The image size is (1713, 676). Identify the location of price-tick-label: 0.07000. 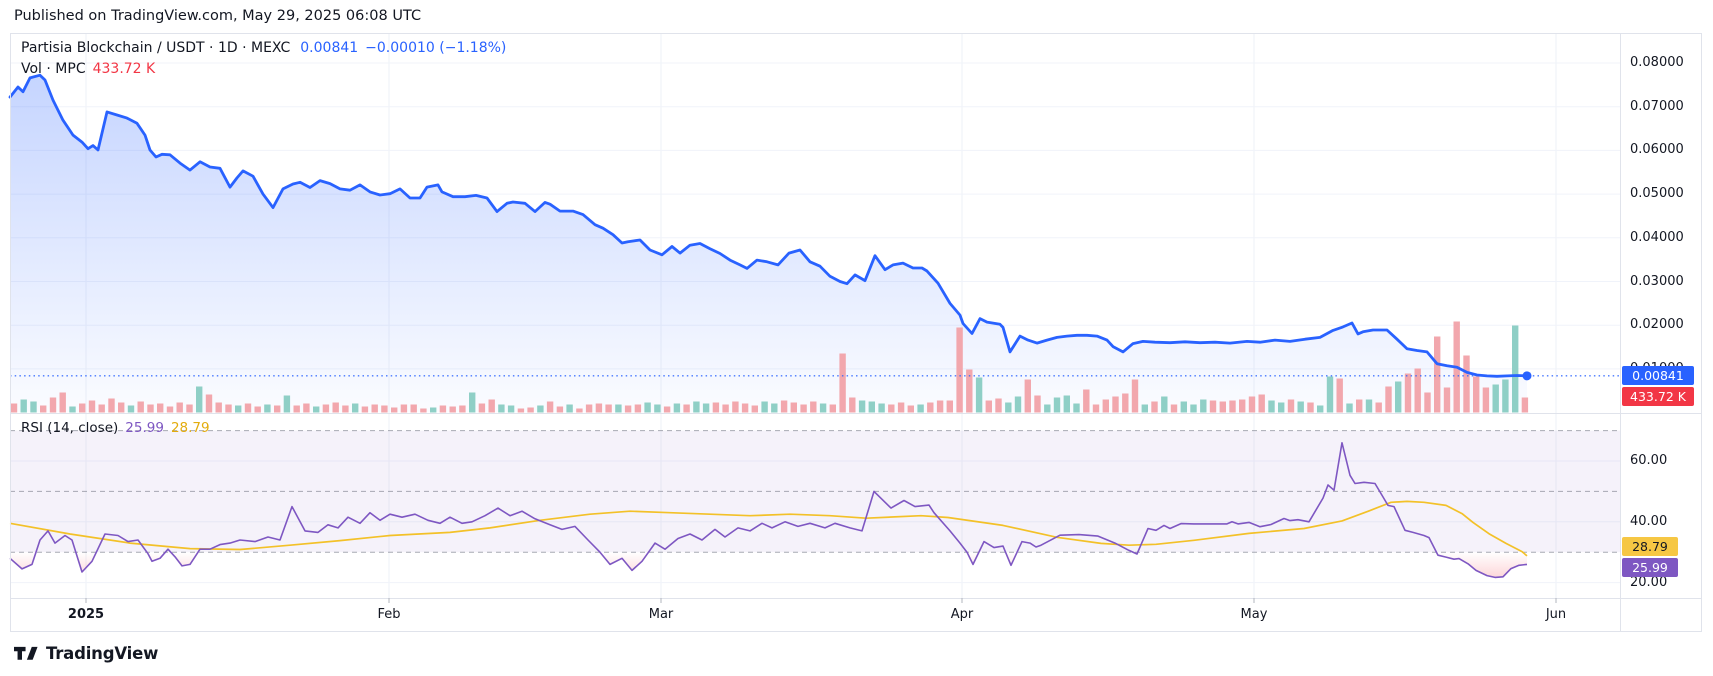
(1657, 106).